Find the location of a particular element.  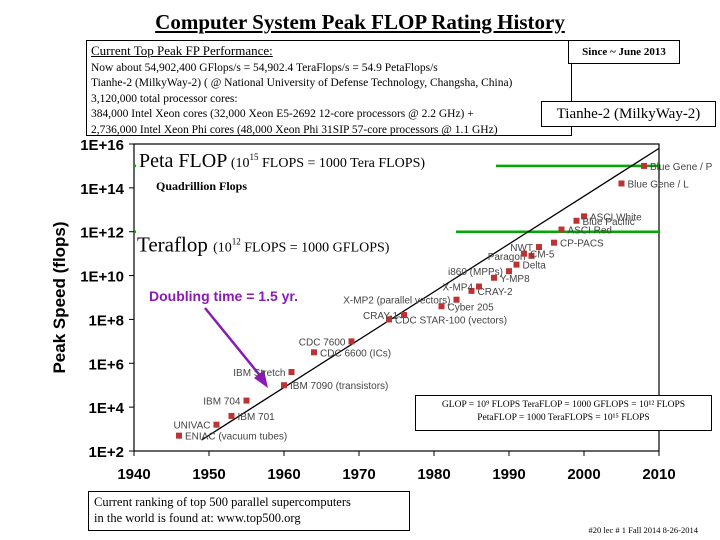

info-heading: Current Top Peak FP Performance: is located at coordinates (182, 50).